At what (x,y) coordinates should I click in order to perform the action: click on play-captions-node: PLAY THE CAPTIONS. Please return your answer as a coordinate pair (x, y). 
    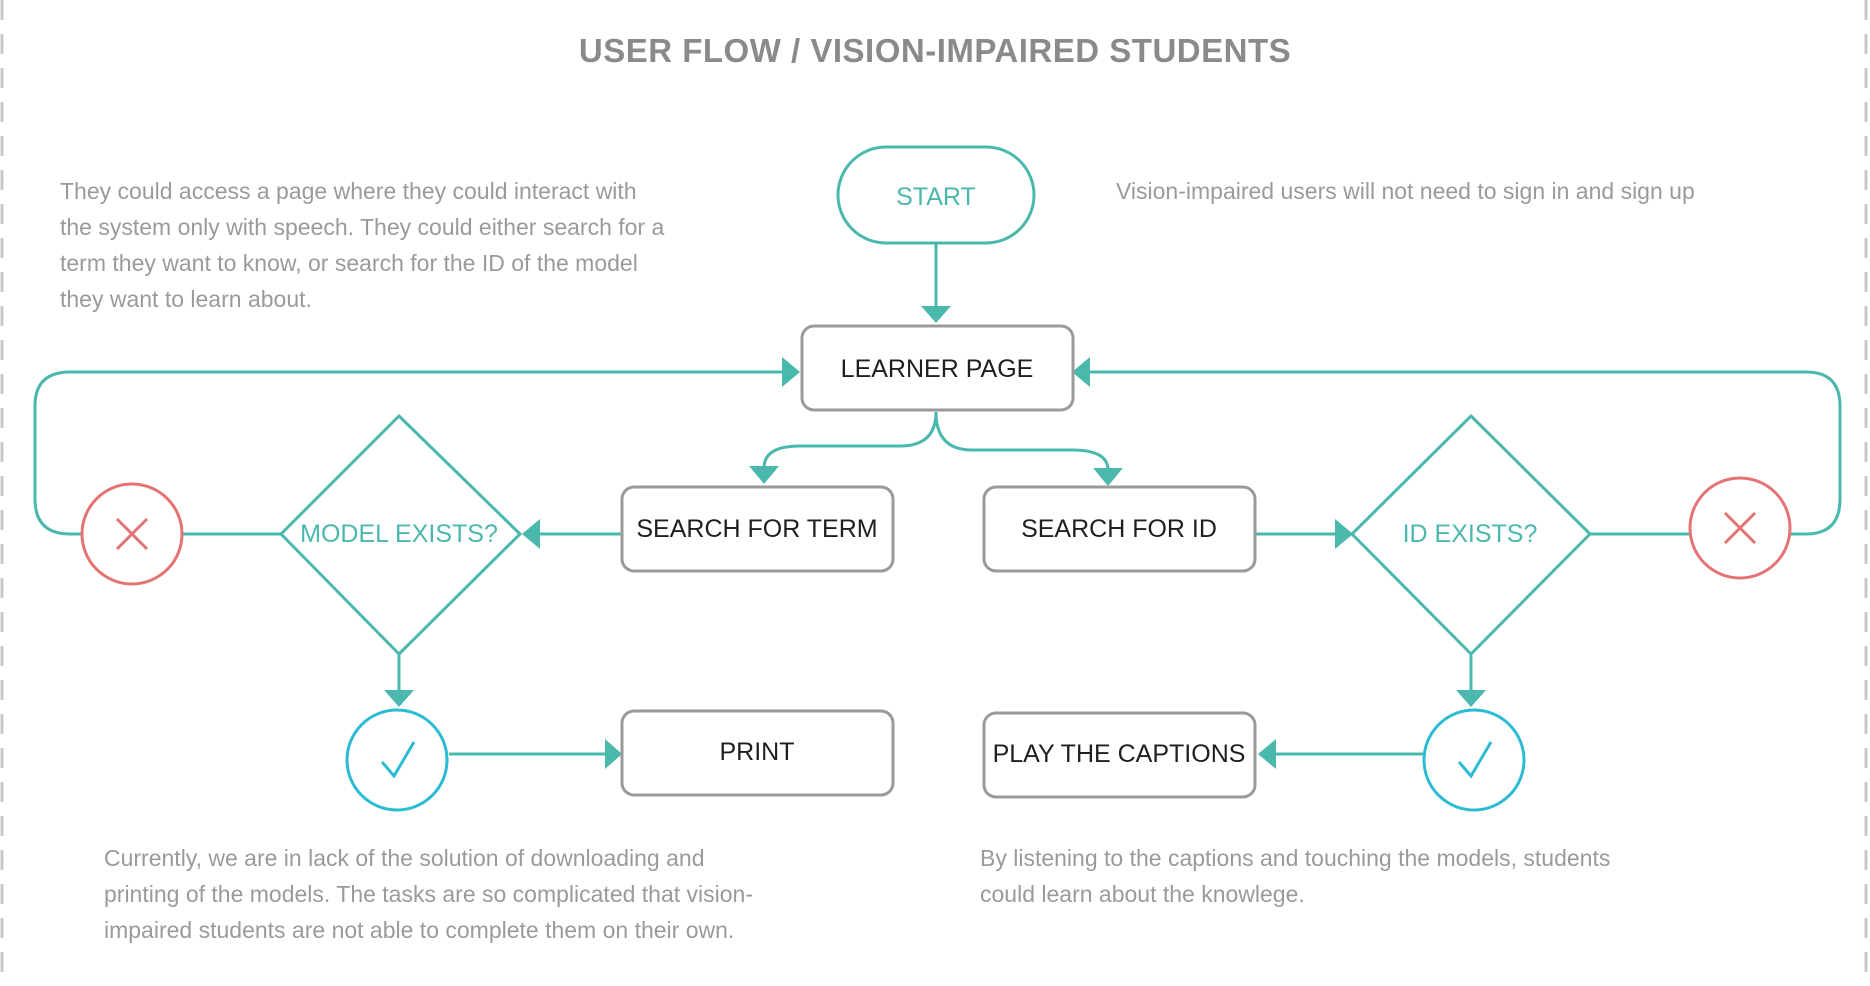
    Looking at the image, I should click on (1119, 755).